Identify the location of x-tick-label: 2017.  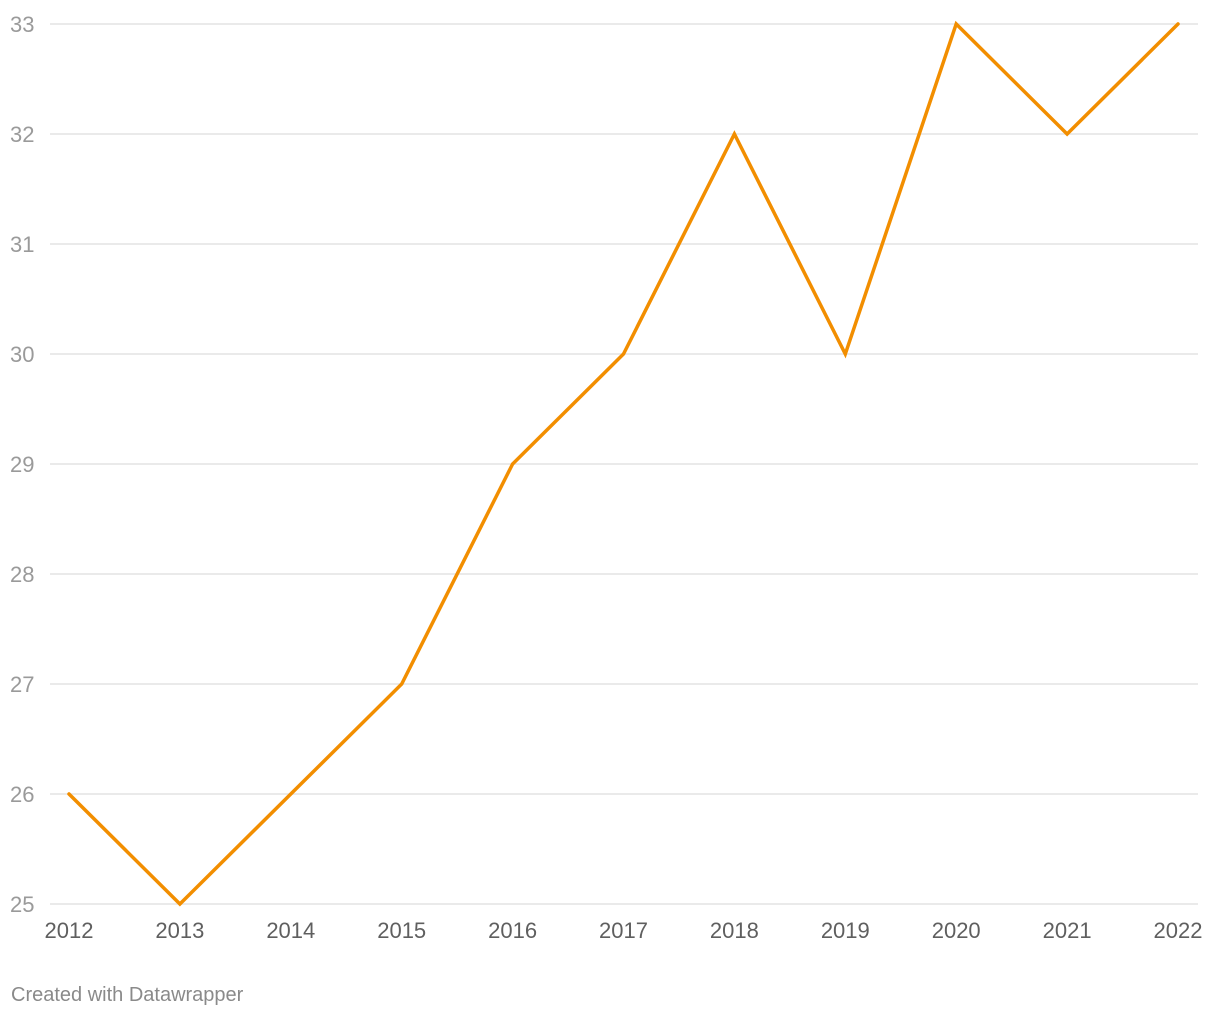
(623, 930).